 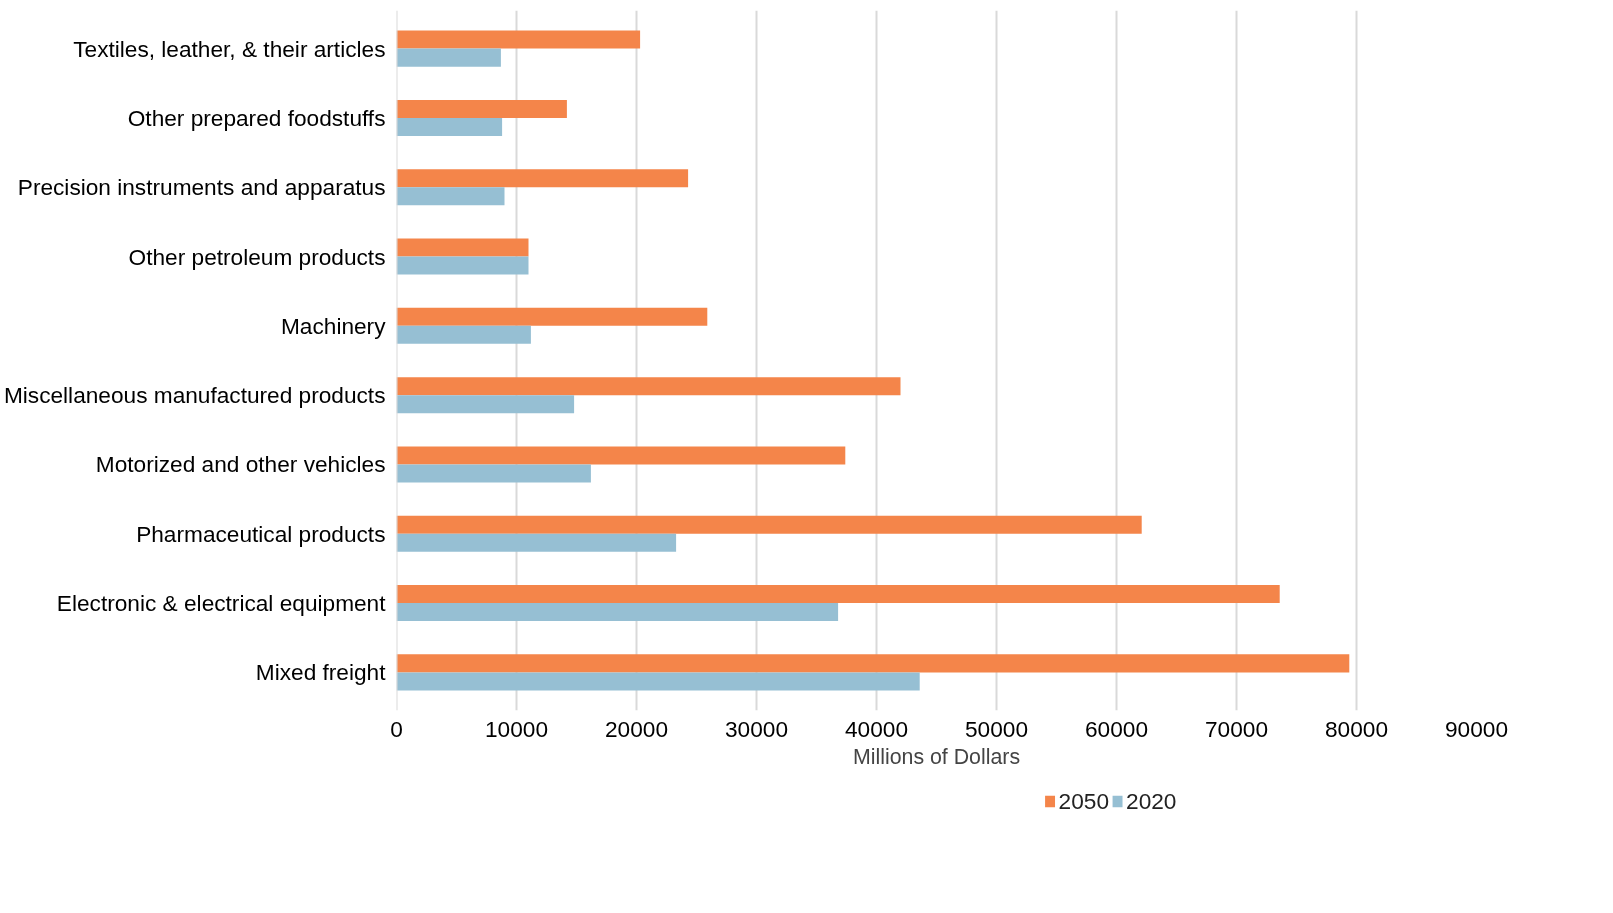 I want to click on y-tick-label: Miscellaneous manufactured products, so click(x=194, y=395).